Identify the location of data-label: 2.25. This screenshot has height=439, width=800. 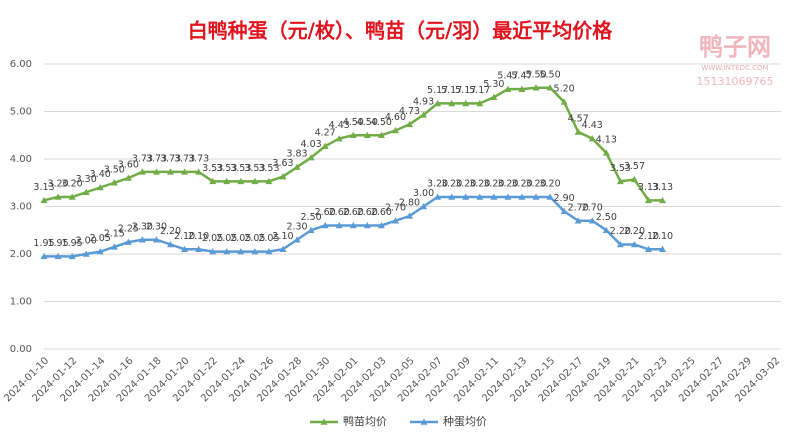
(128, 229).